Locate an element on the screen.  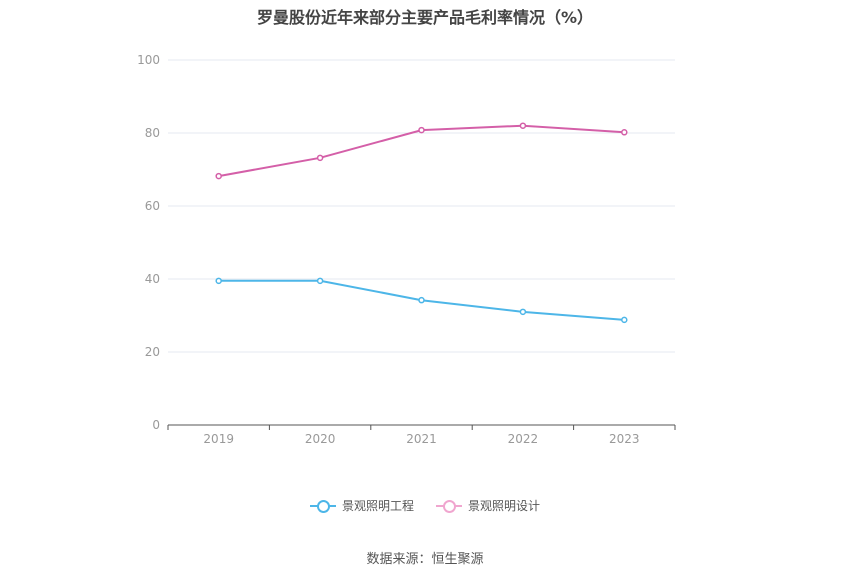
y-tick-label: 100 is located at coordinates (148, 60).